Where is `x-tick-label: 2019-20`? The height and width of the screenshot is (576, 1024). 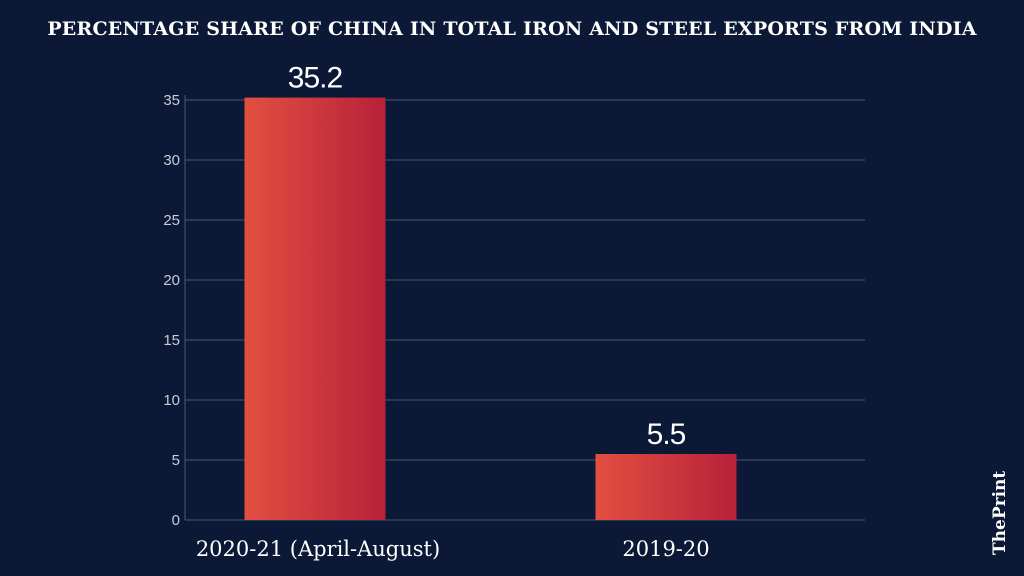 x-tick-label: 2019-20 is located at coordinates (665, 549).